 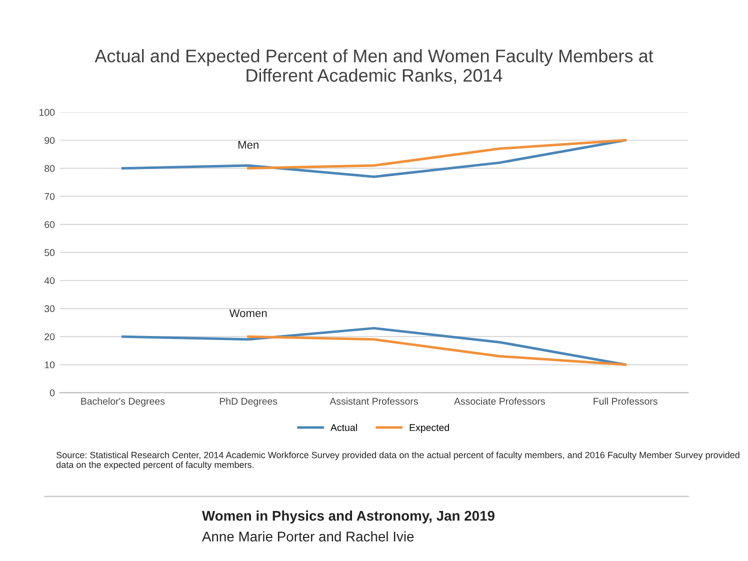 What do you see at coordinates (49, 196) in the screenshot?
I see `y-tick-label: 70` at bounding box center [49, 196].